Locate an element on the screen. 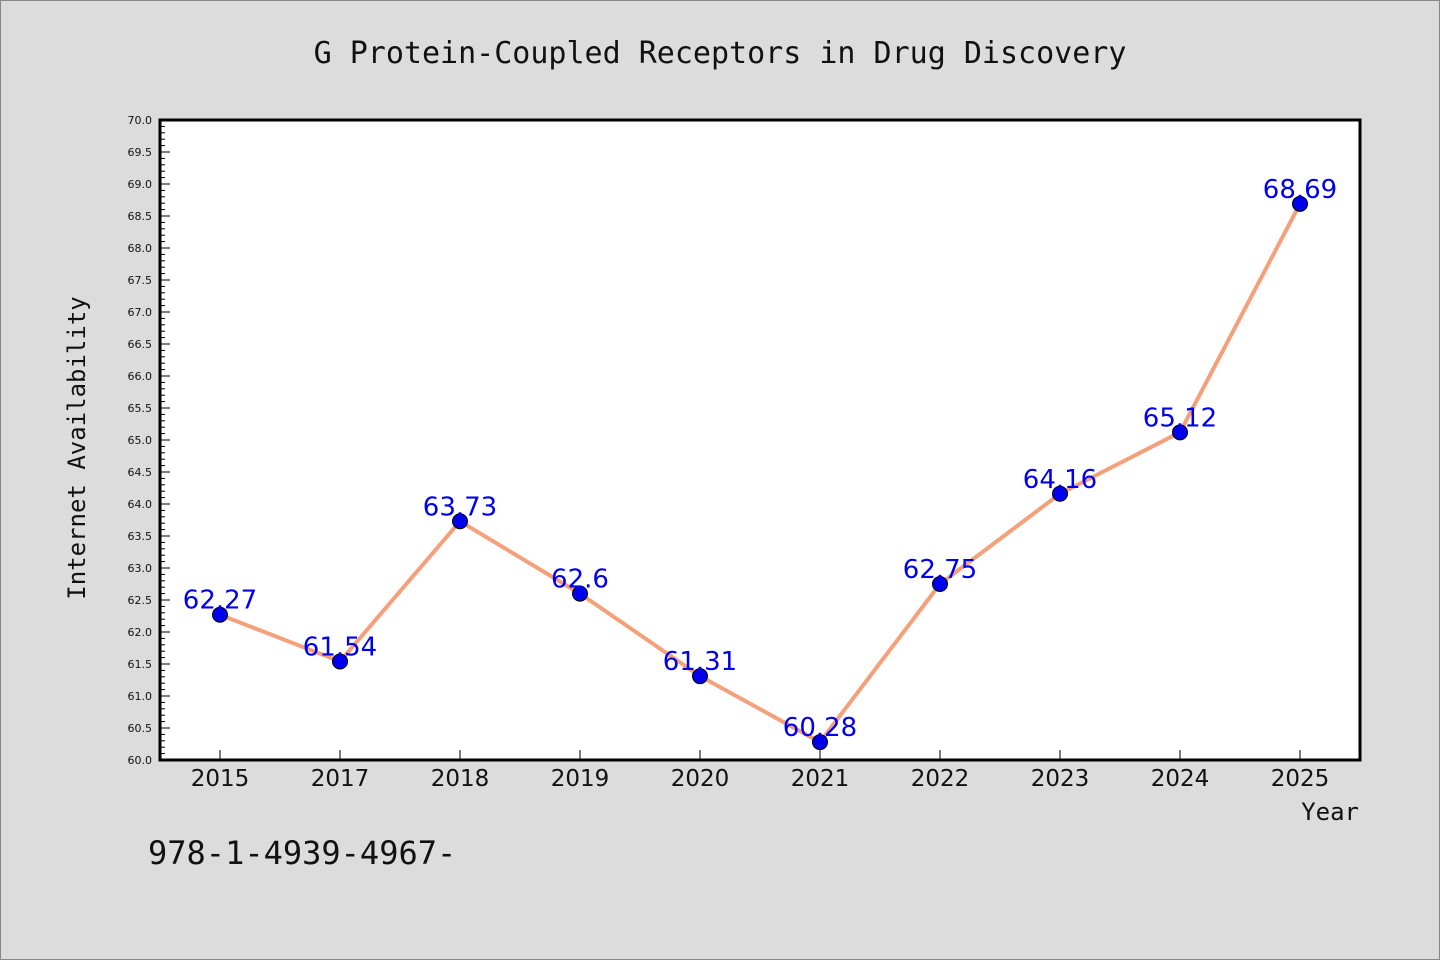 This screenshot has height=960, width=1440. data-label: 62.75 is located at coordinates (940, 570).